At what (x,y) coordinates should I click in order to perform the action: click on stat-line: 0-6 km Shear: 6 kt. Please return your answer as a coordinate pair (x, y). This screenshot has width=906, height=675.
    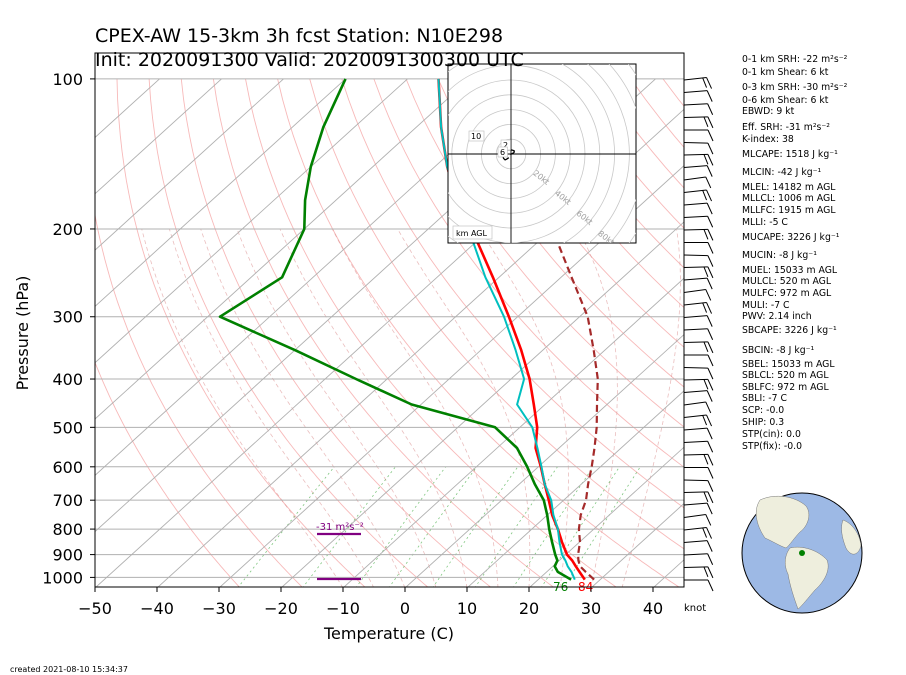
    Looking at the image, I should click on (785, 100).